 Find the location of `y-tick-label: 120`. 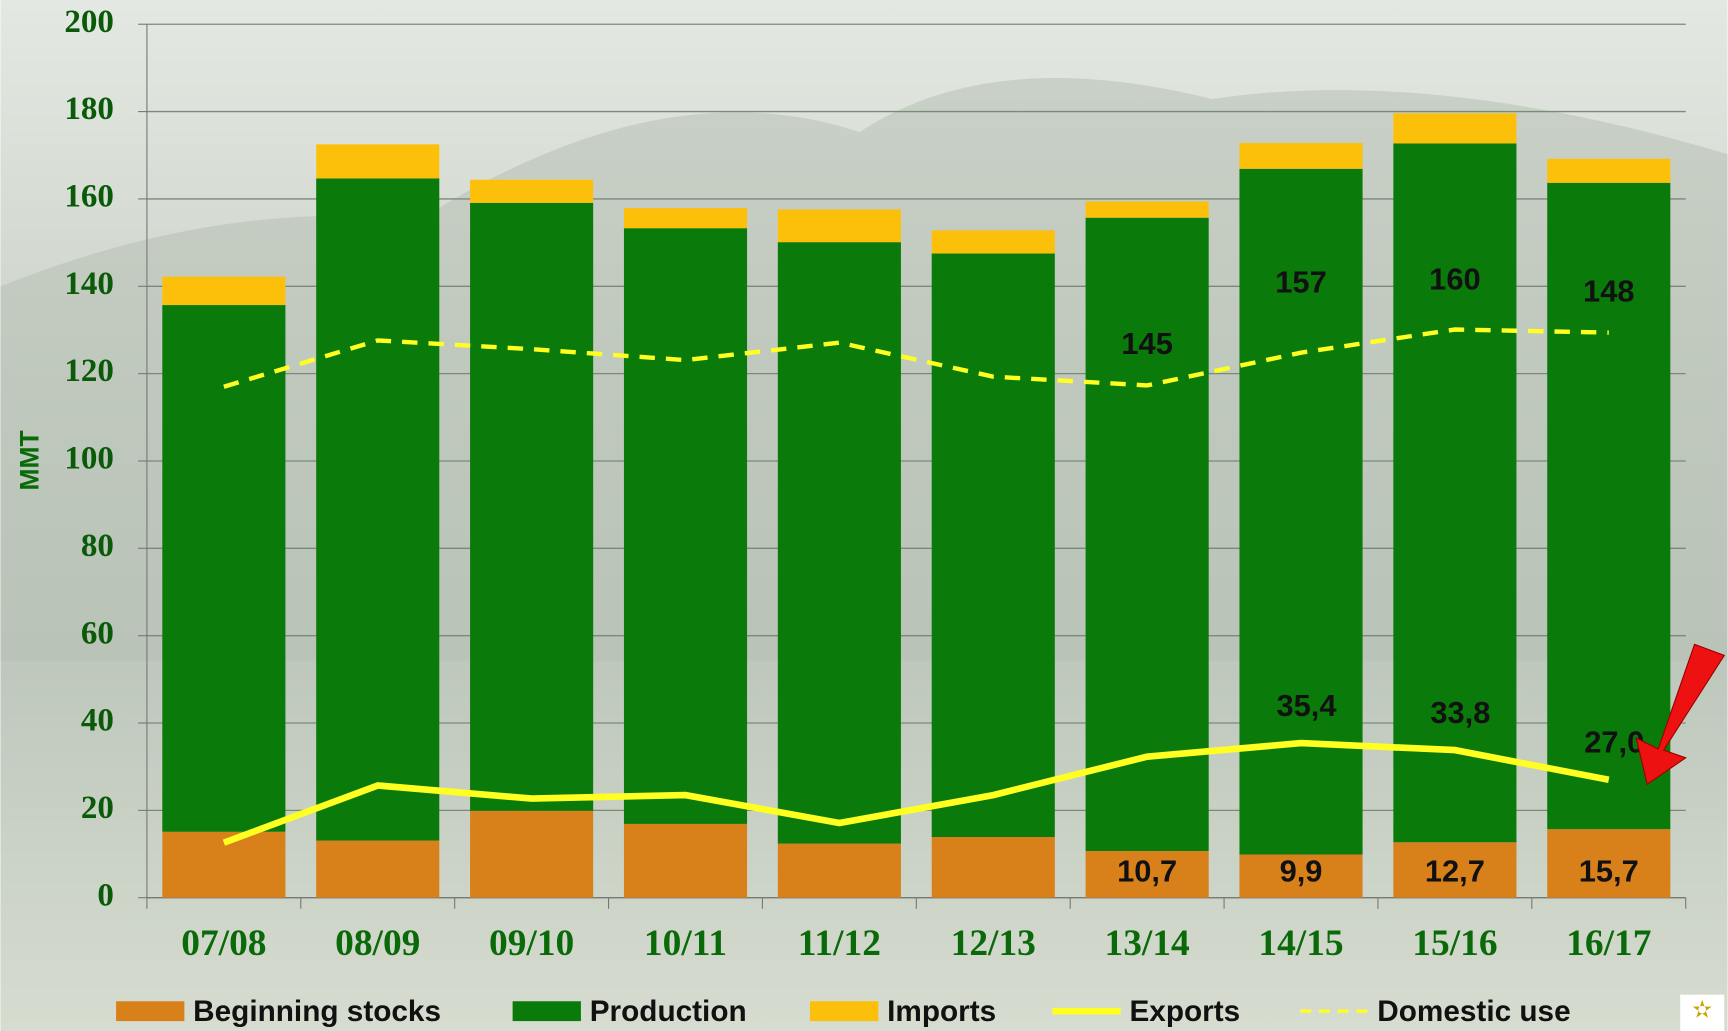

y-tick-label: 120 is located at coordinates (89, 371).